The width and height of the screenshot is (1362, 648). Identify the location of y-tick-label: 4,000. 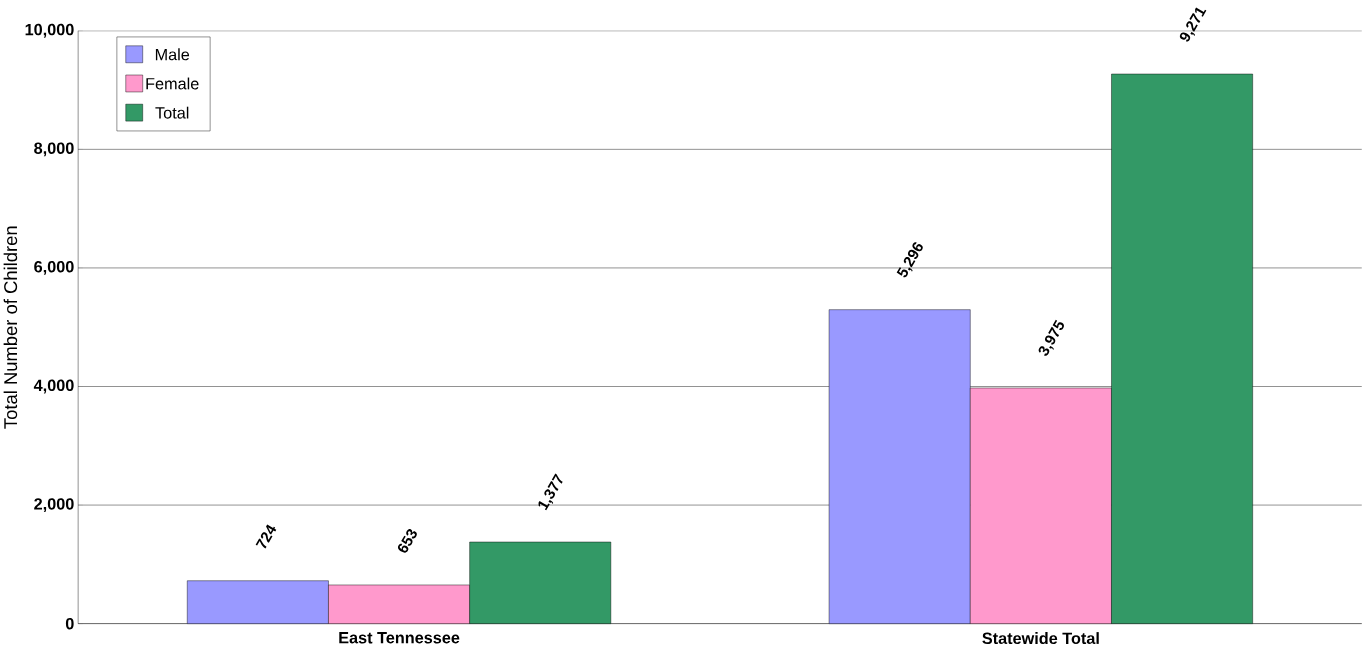
(53, 386).